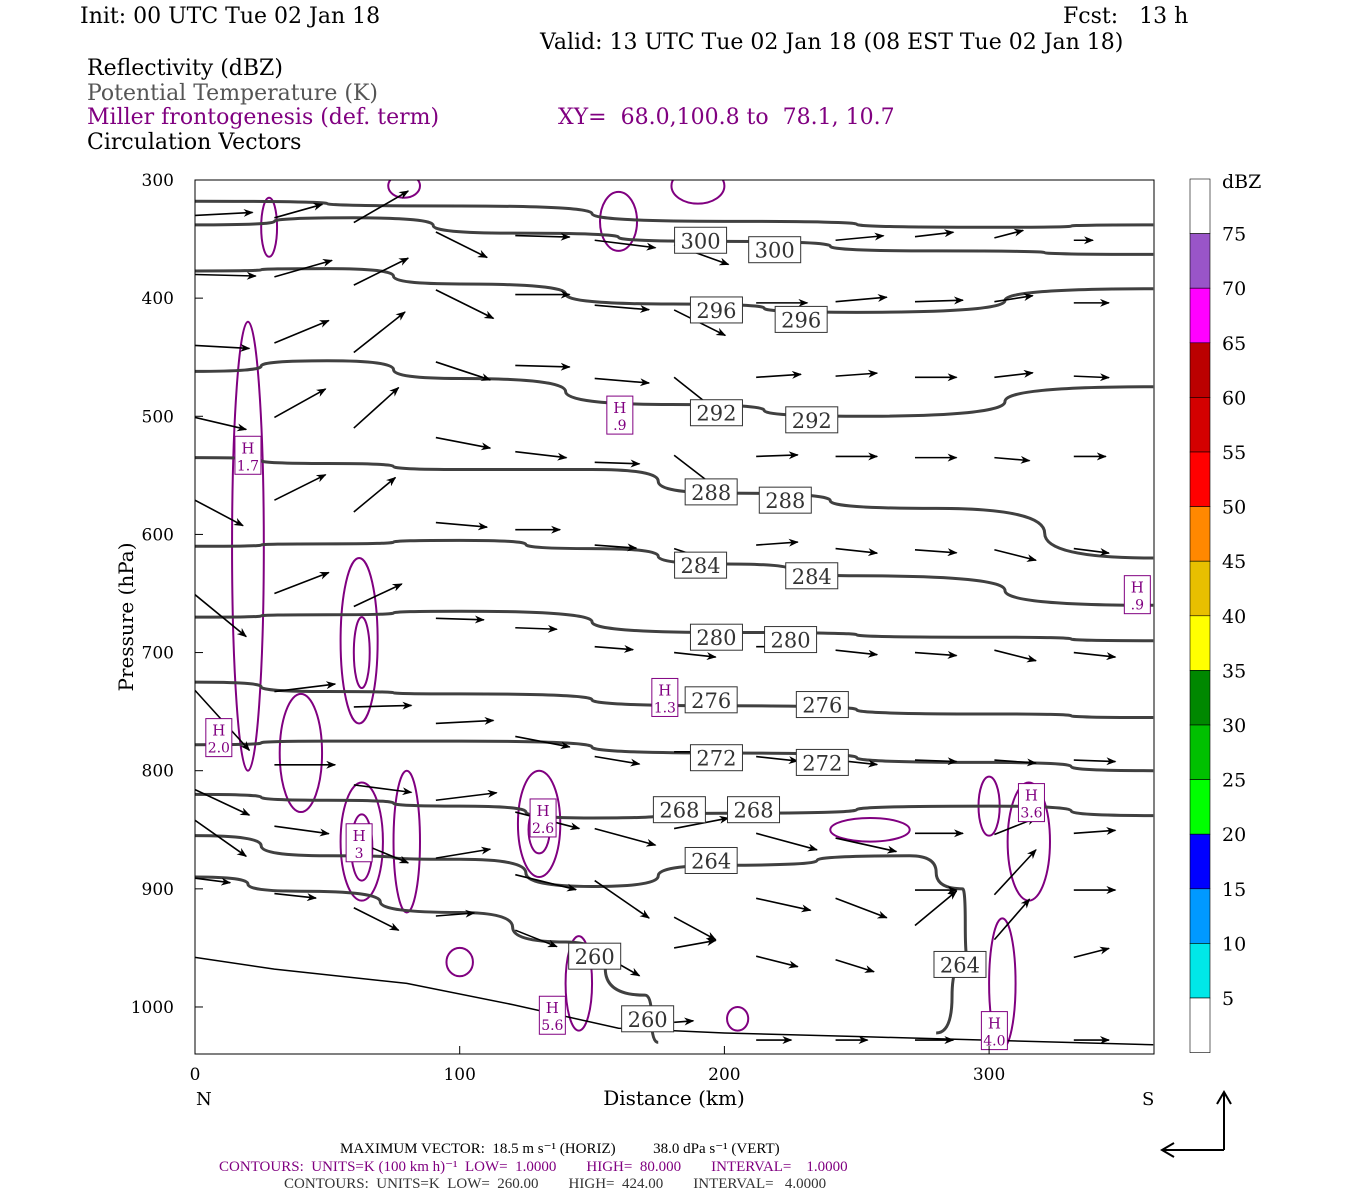 The image size is (1350, 1200). I want to click on xy-range: XY= 68.0,100.8 to 78.1, 10.7, so click(726, 117).